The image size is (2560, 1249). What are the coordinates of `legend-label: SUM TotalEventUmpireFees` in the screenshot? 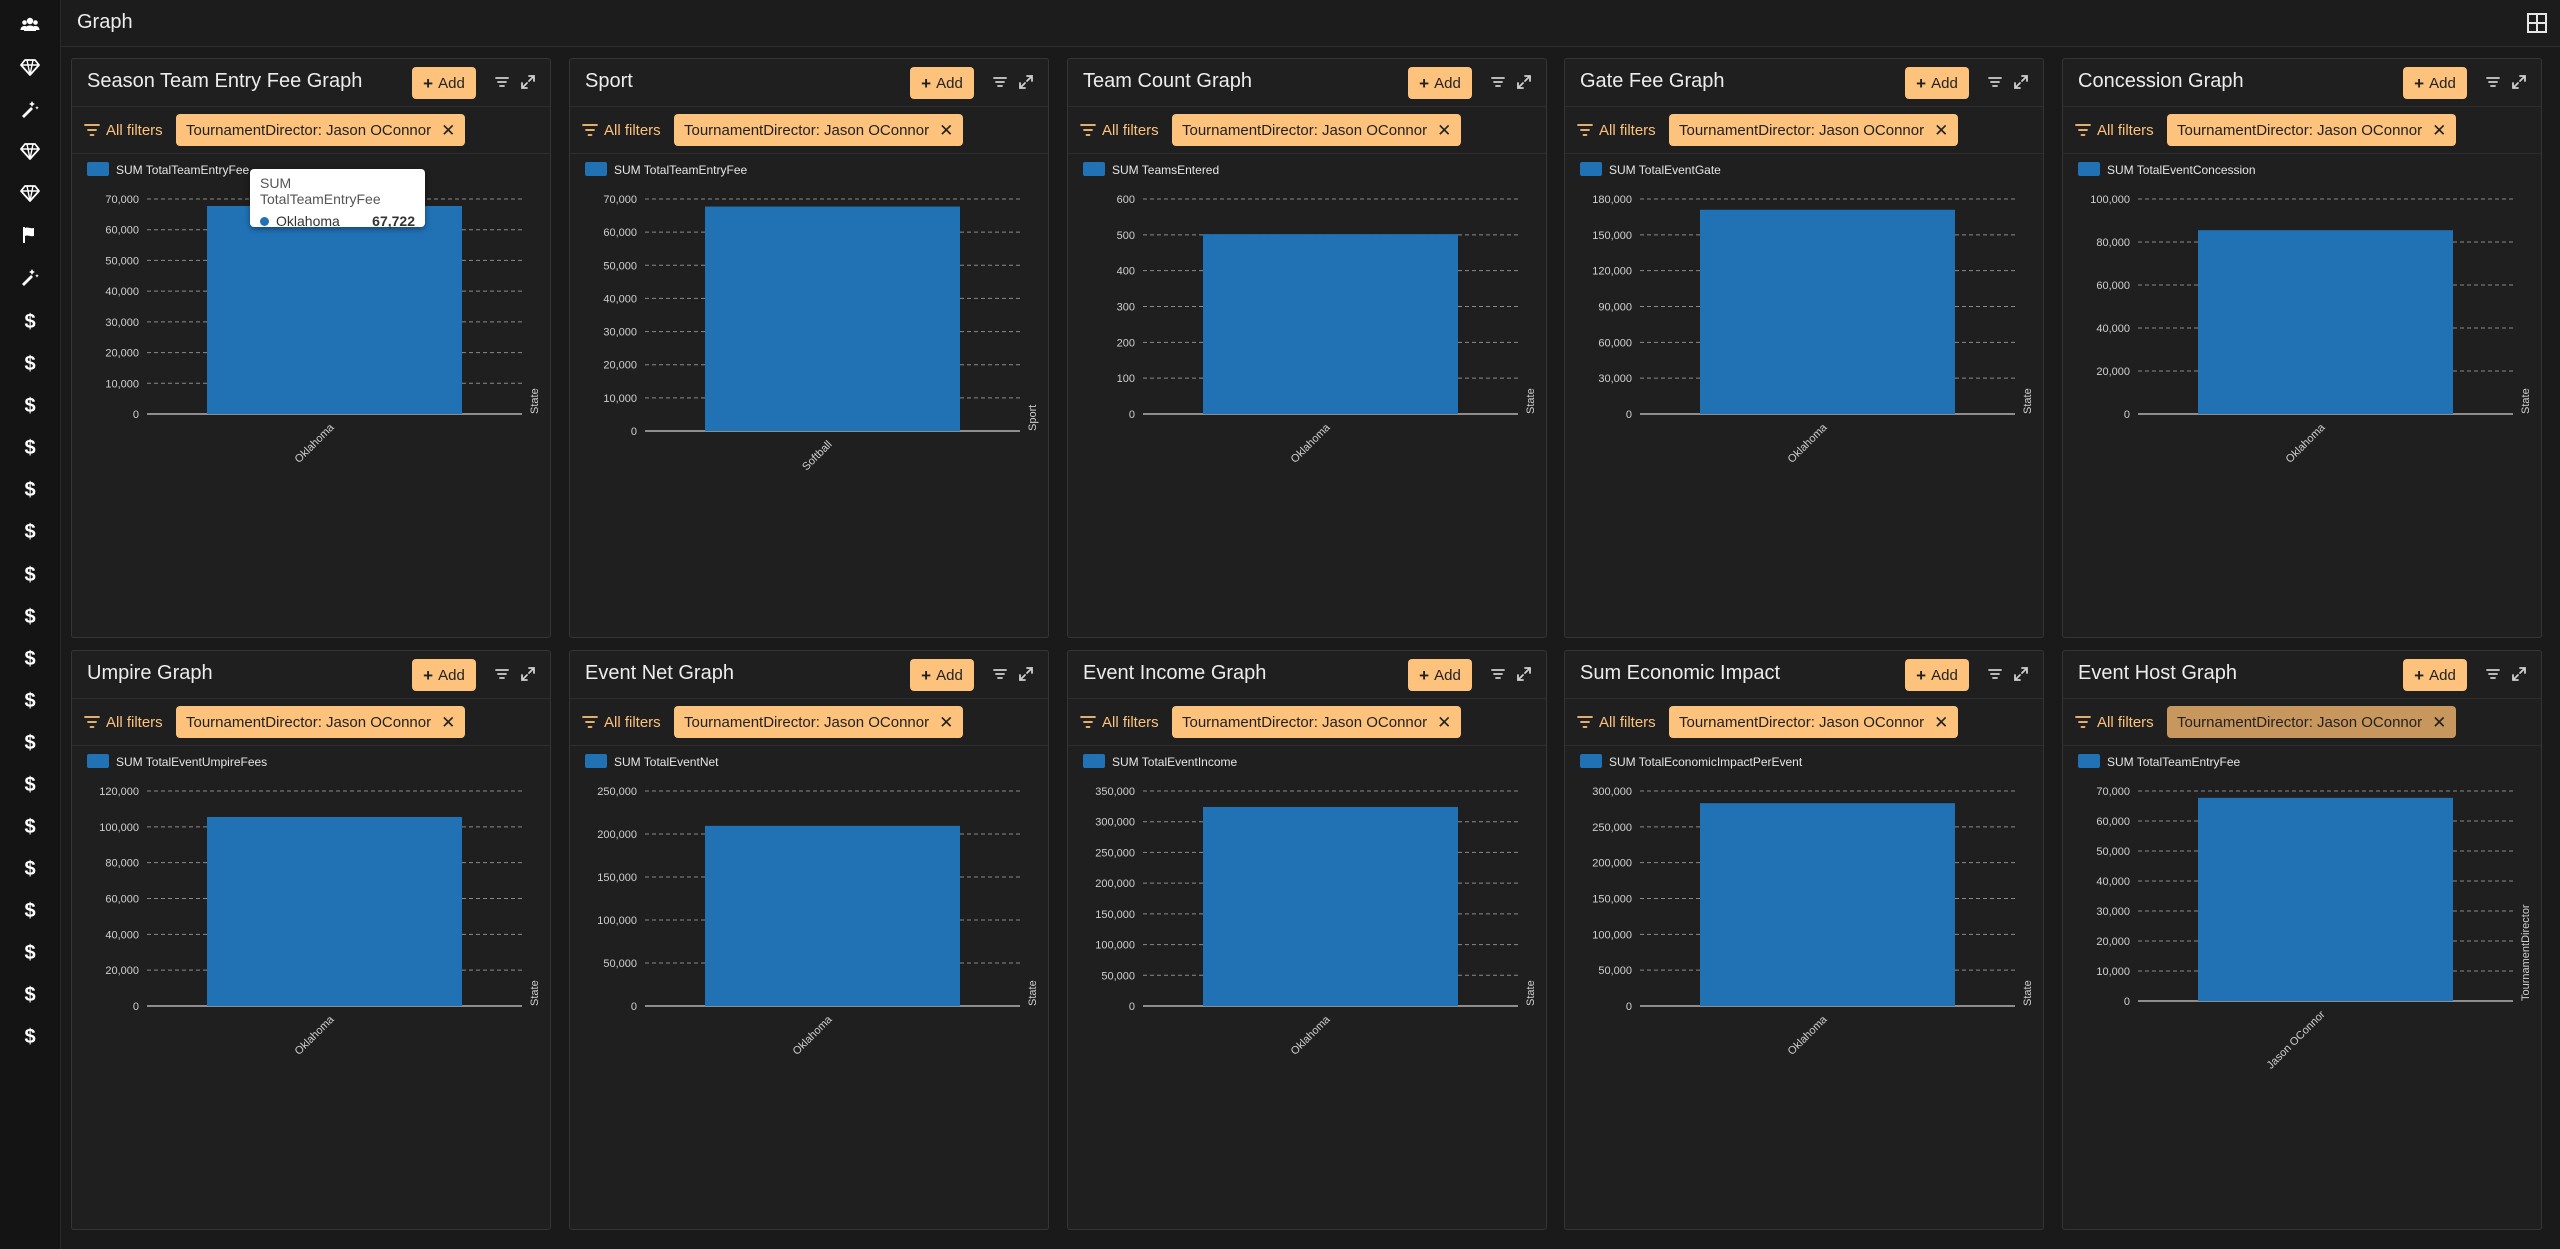 It's located at (191, 762).